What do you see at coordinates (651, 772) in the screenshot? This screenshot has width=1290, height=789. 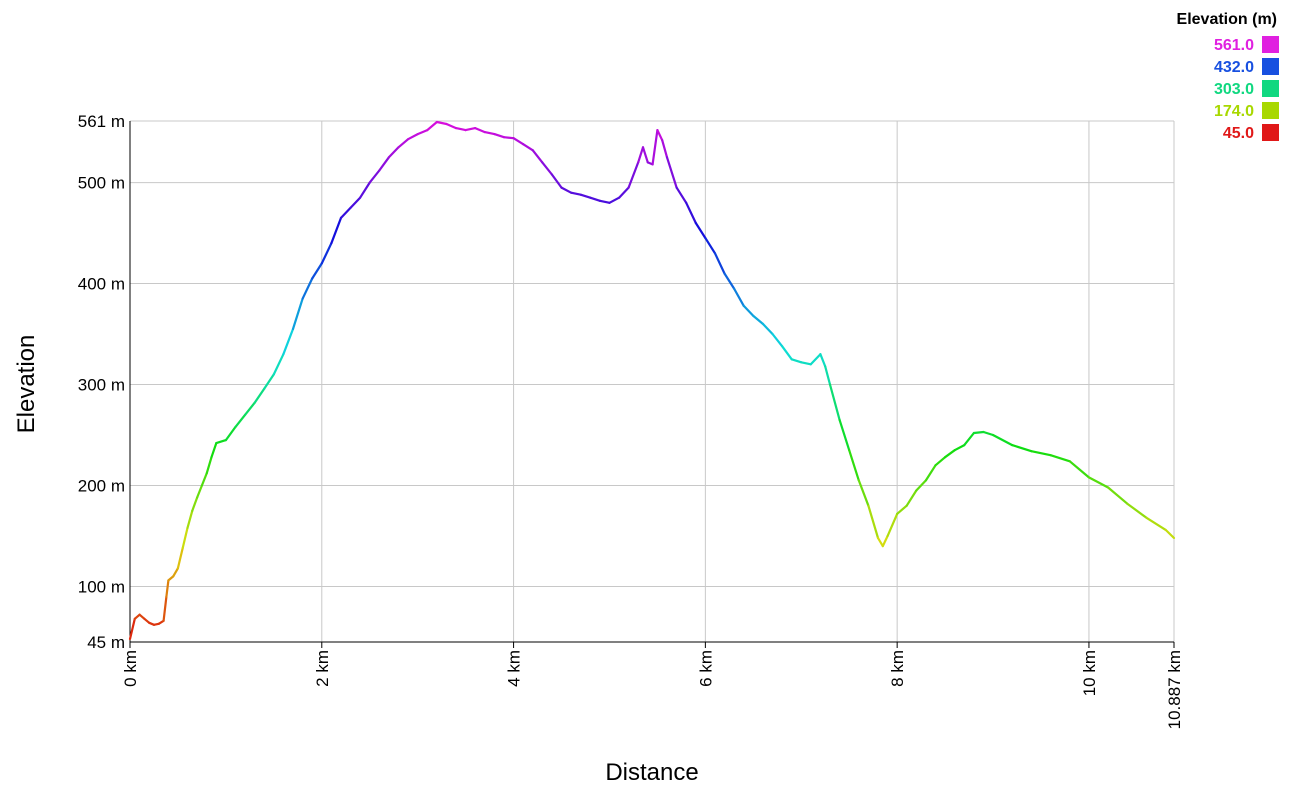 I see `x-axis-title: Distance` at bounding box center [651, 772].